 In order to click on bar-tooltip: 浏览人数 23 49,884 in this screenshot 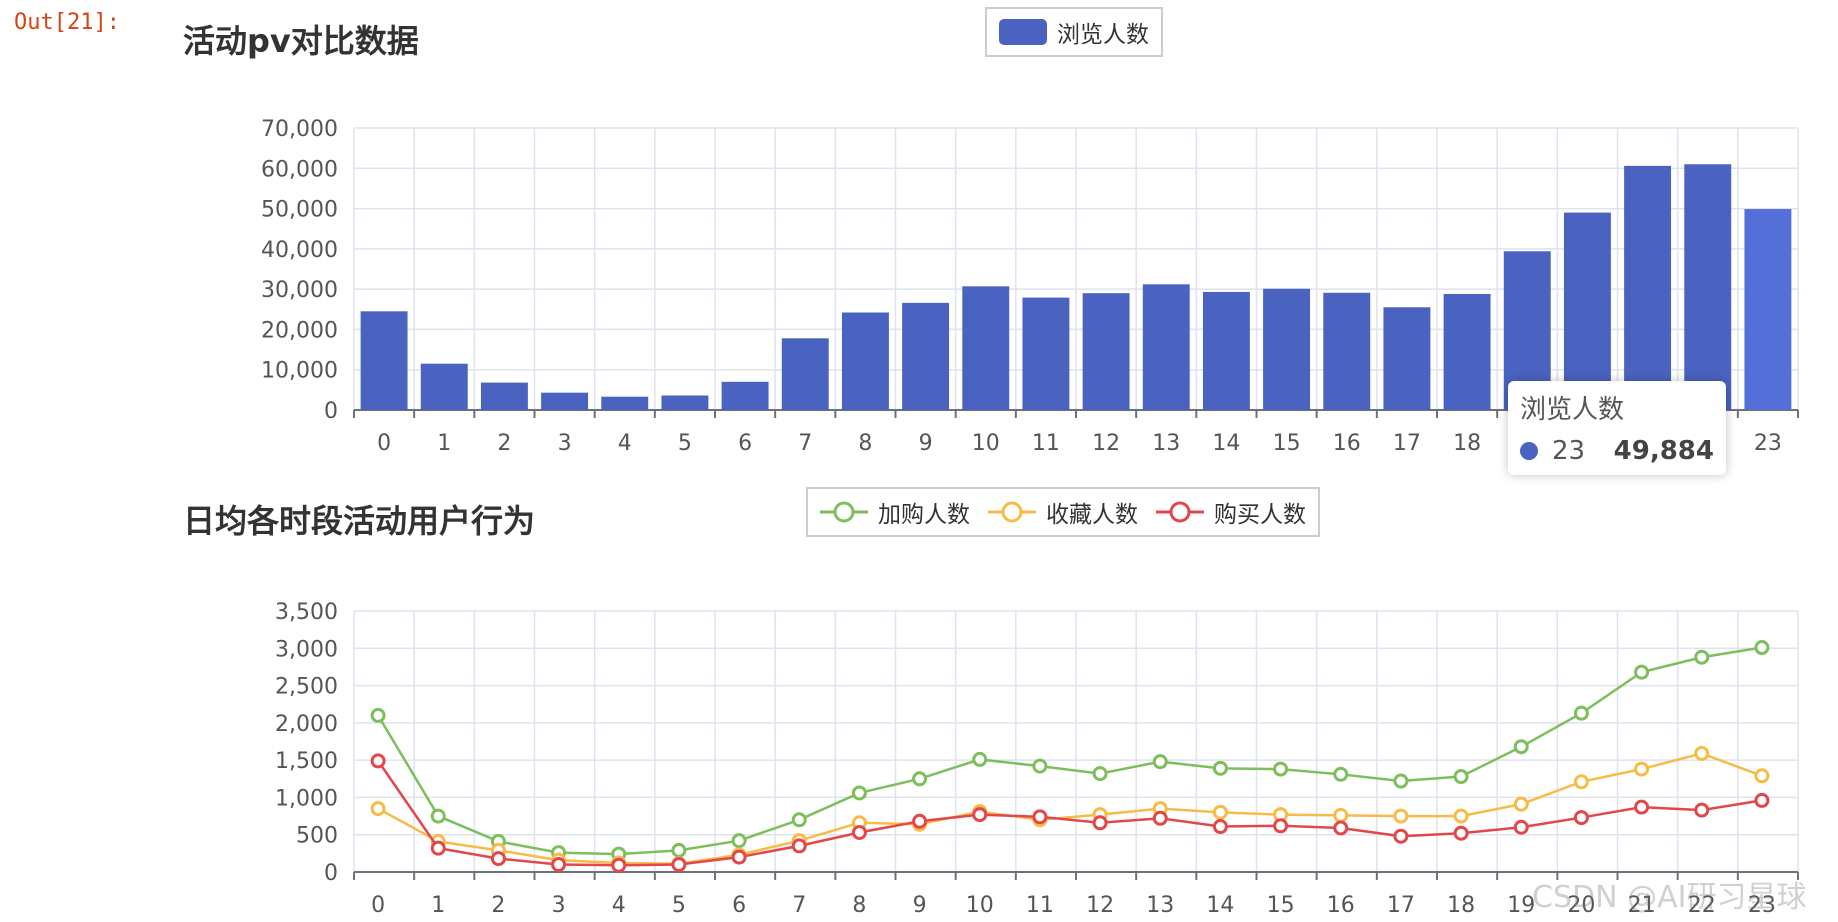, I will do `click(1617, 428)`.